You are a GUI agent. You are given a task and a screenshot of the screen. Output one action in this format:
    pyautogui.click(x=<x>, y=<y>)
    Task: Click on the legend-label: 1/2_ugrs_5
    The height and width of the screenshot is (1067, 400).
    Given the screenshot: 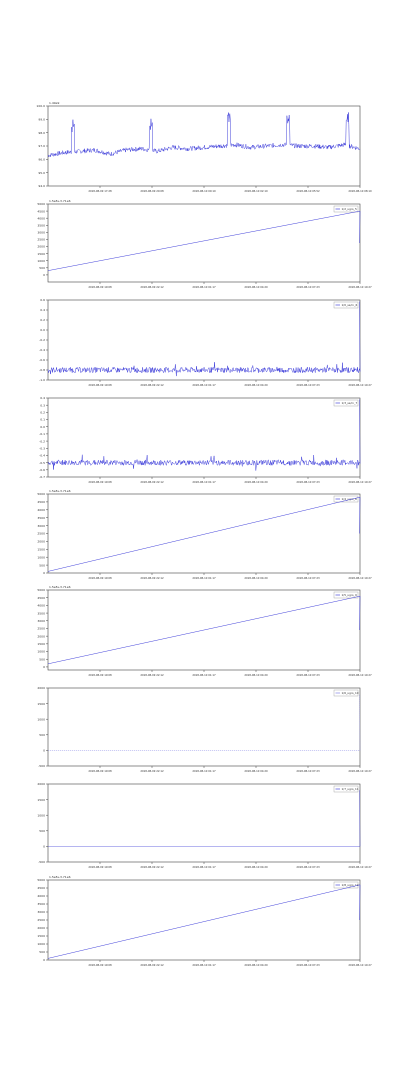 What is the action you would take?
    pyautogui.click(x=349, y=209)
    